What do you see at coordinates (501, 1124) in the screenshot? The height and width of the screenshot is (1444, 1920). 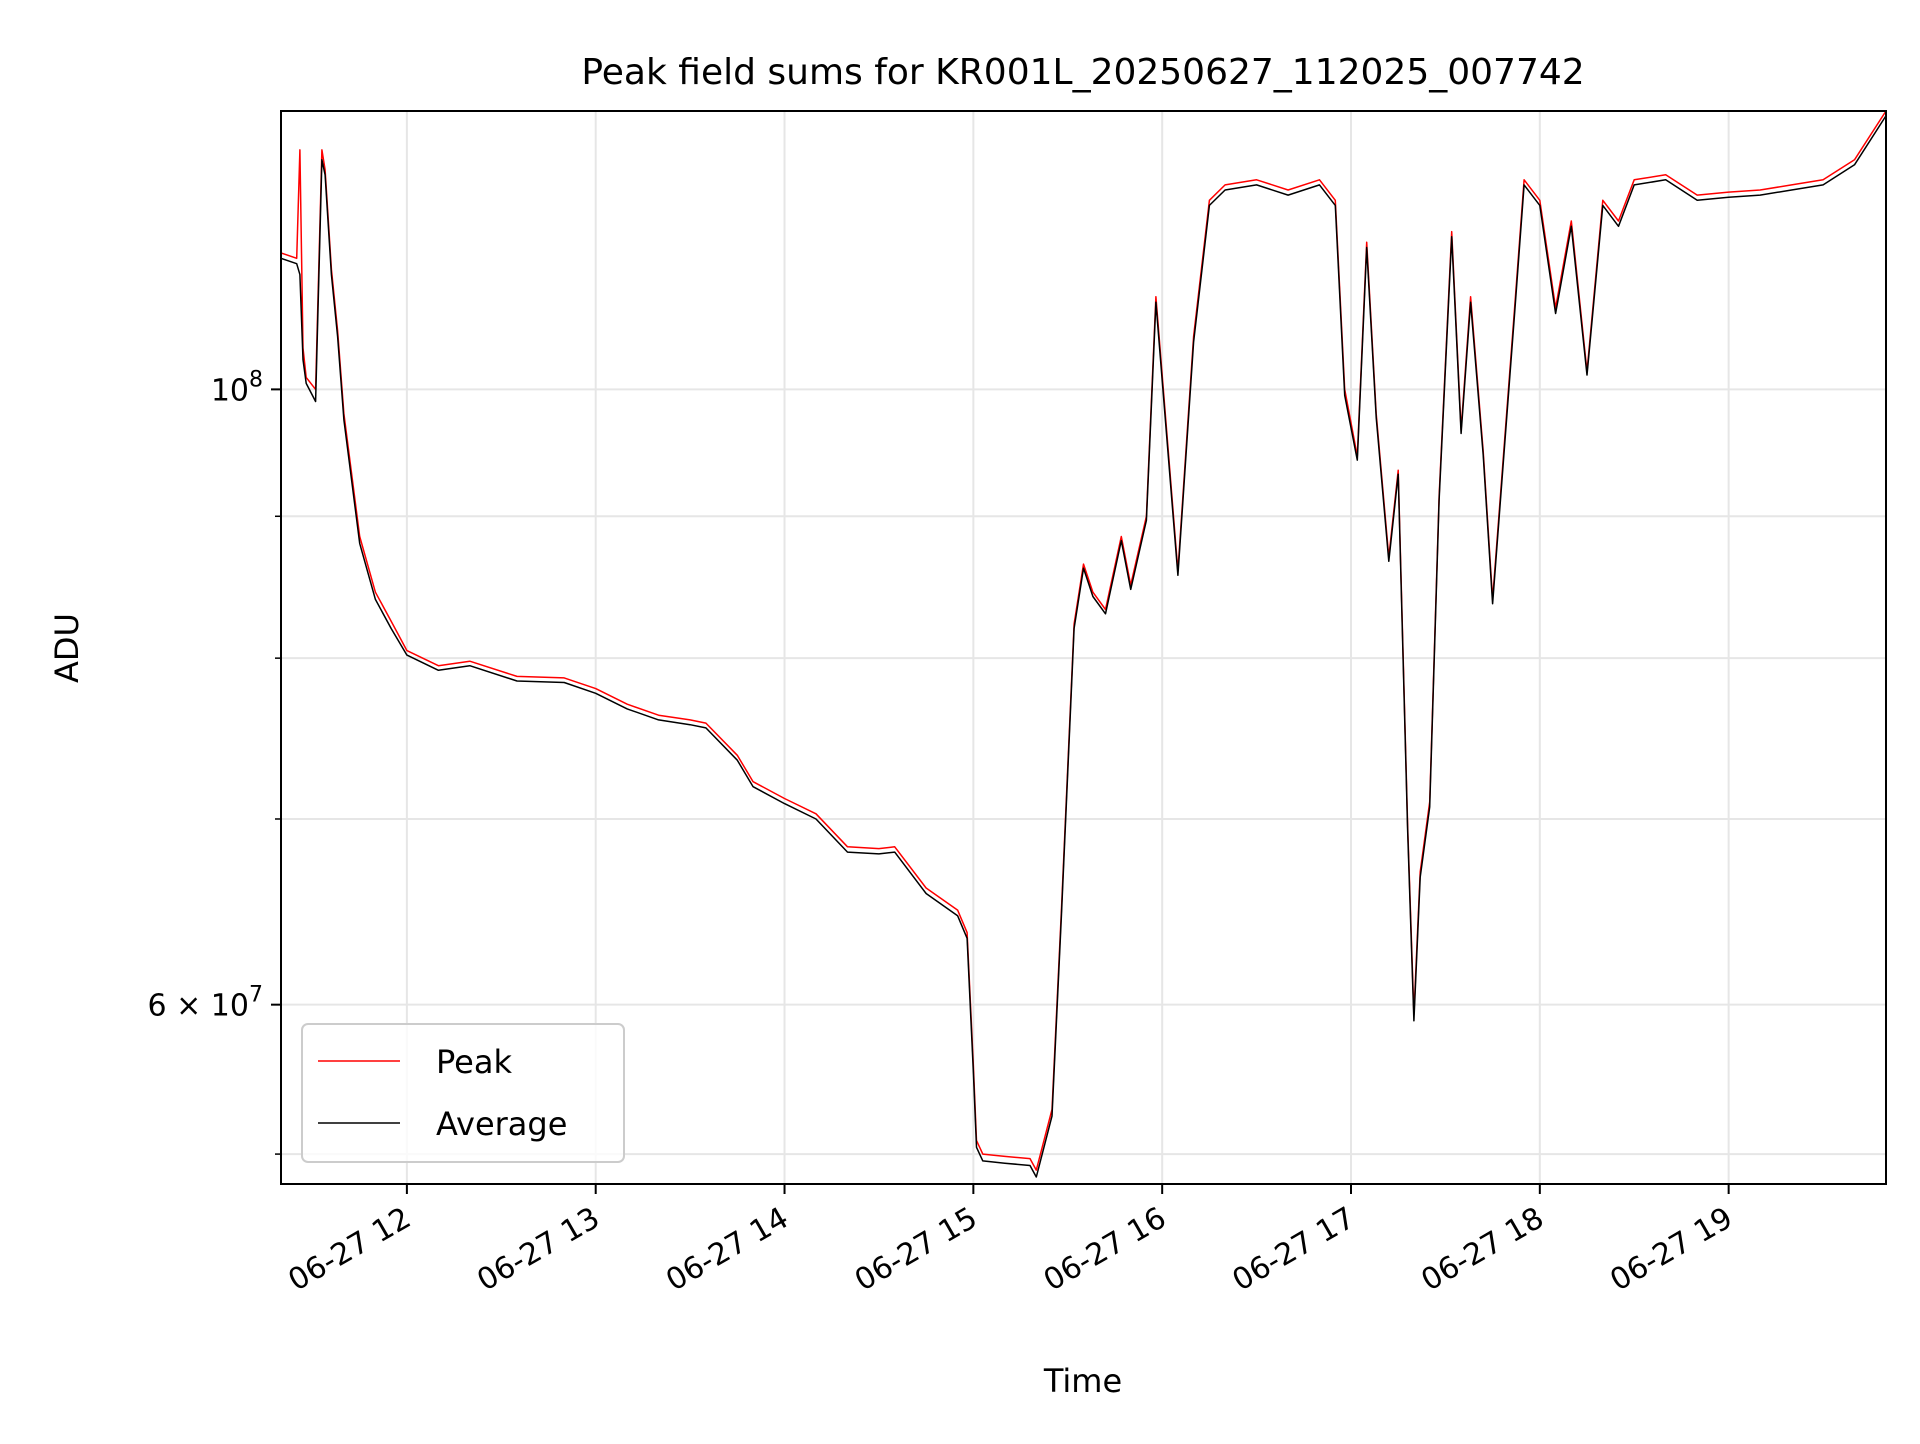 I see `legend-label-average: Average` at bounding box center [501, 1124].